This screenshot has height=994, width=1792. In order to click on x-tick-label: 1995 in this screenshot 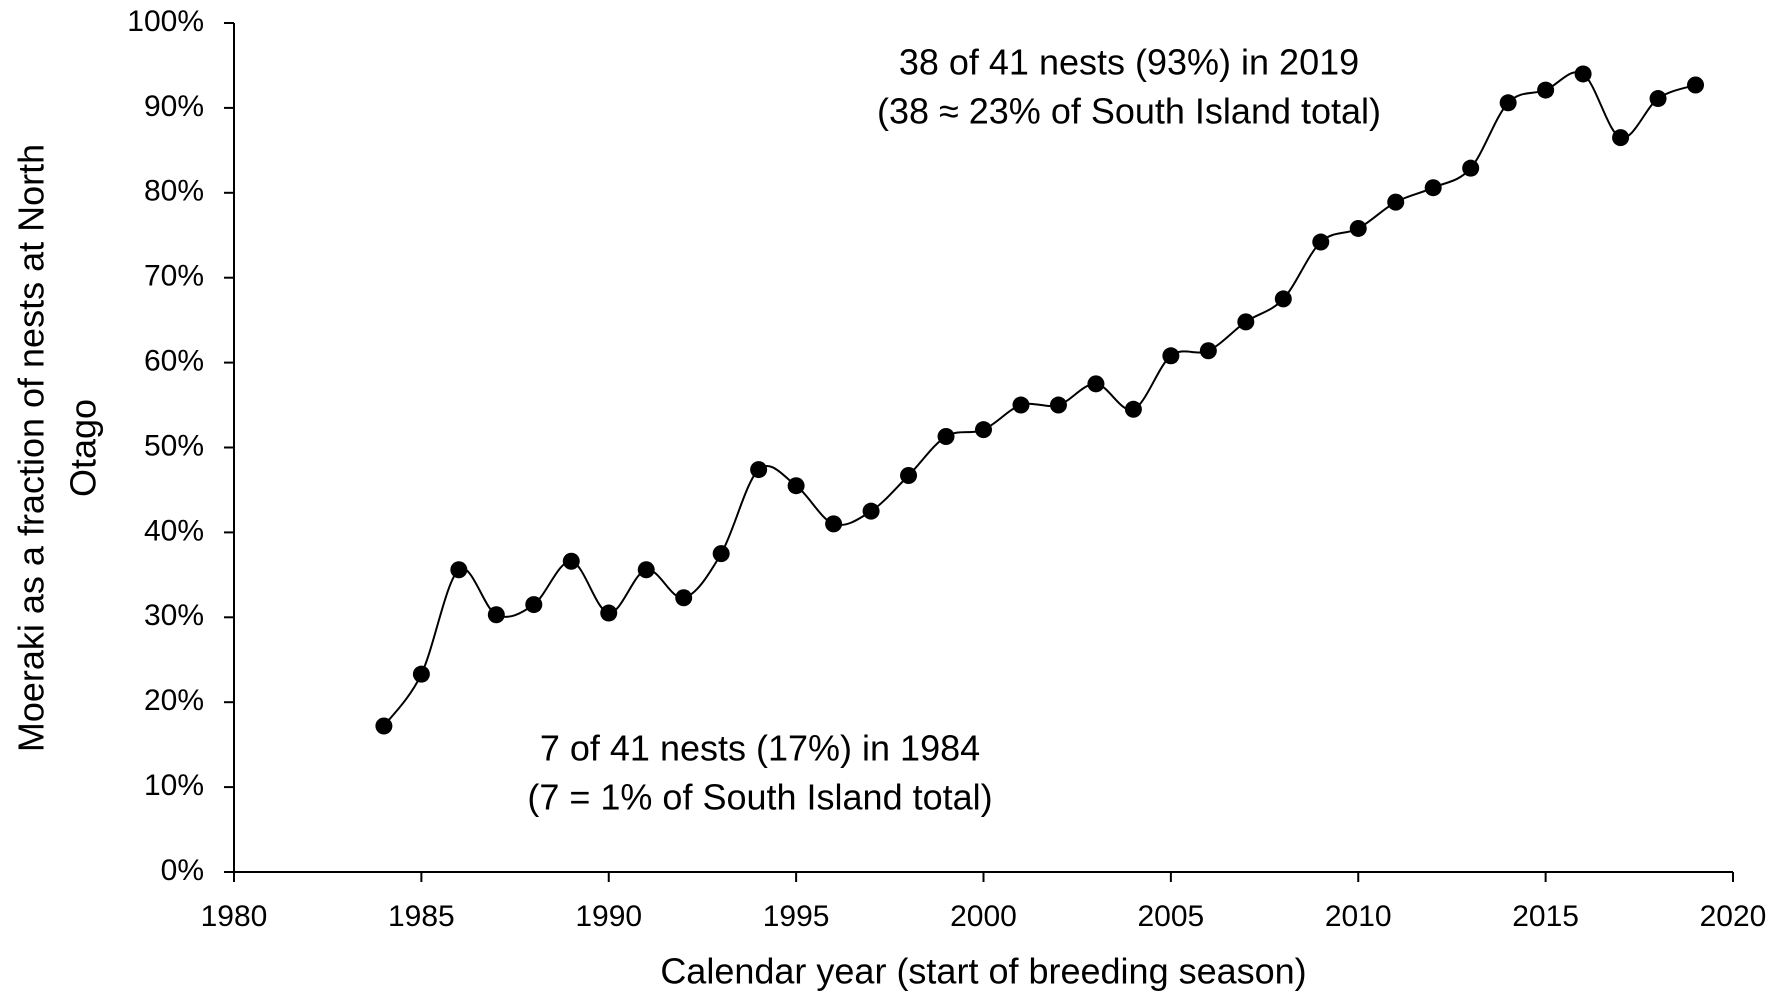, I will do `click(796, 916)`.